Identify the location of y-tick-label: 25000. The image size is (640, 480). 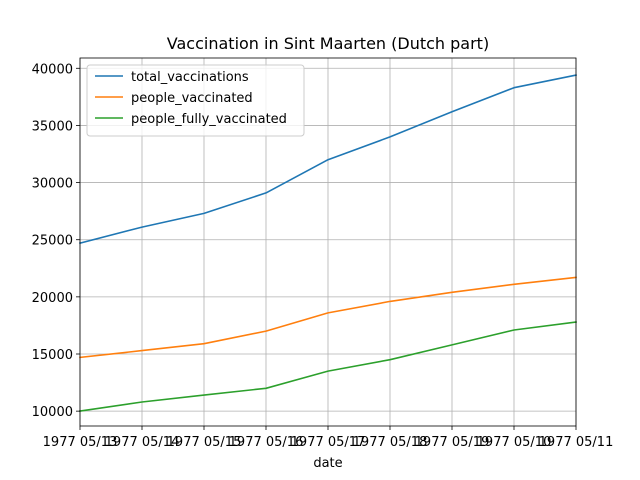
(52, 241).